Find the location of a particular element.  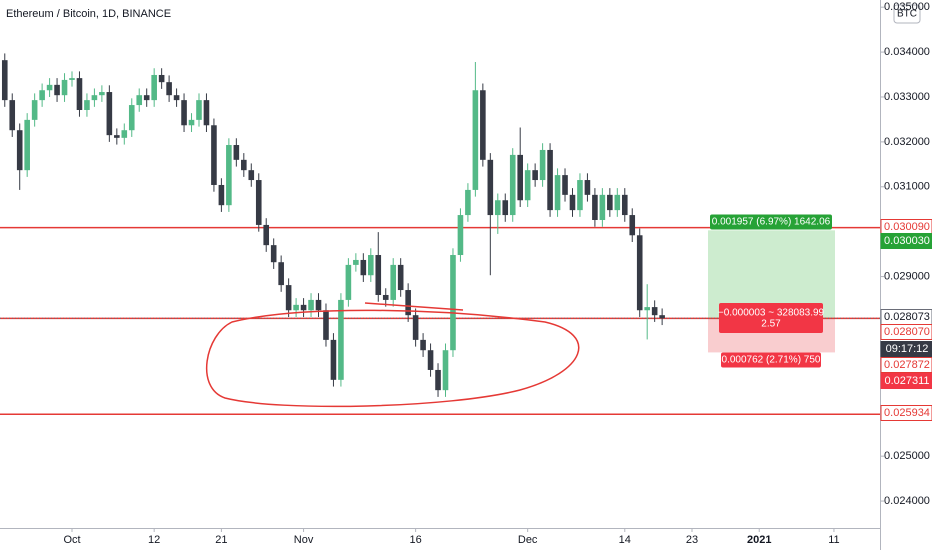

stop-text-bg is located at coordinates (771, 360).